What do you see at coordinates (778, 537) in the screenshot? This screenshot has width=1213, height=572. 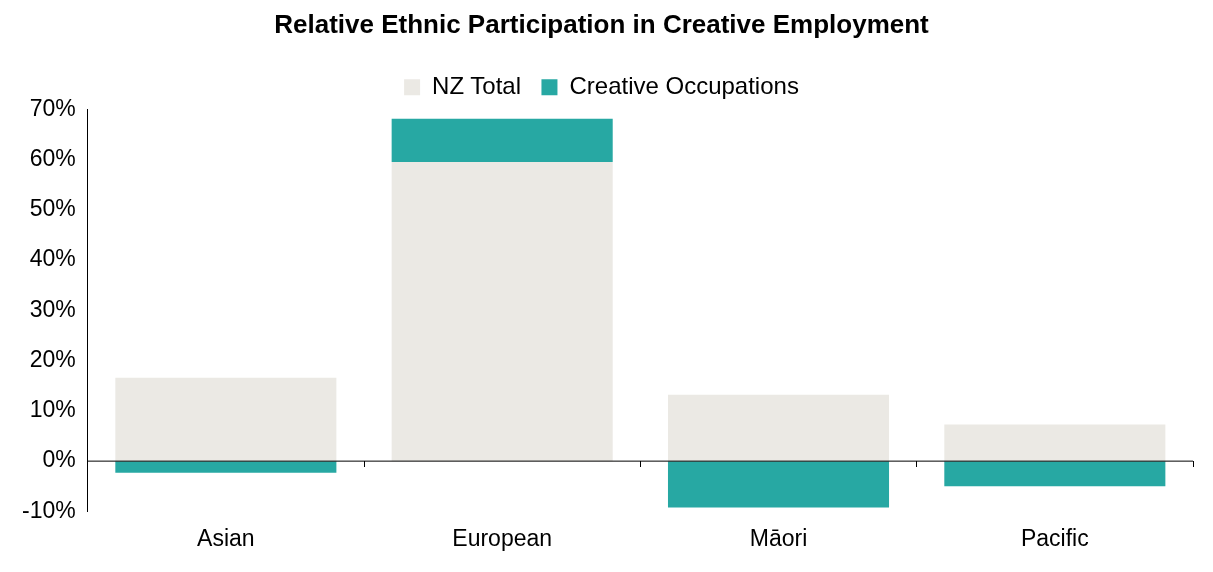 I see `x-tick-label: Māori` at bounding box center [778, 537].